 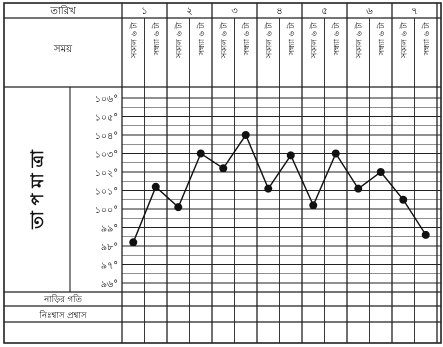 What do you see at coordinates (109, 229) in the screenshot?
I see `y-tick-label: ৯৯°` at bounding box center [109, 229].